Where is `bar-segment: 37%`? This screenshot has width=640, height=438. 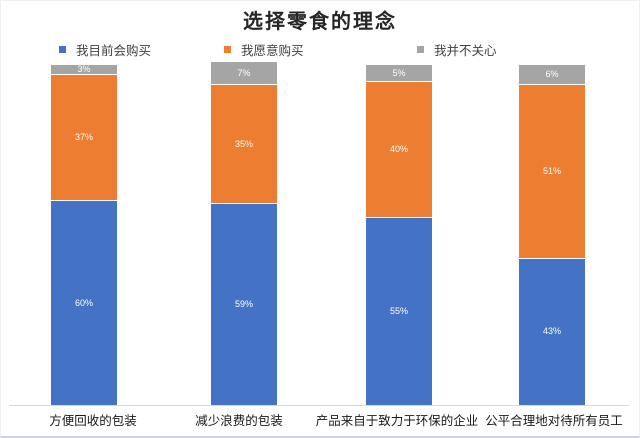
bar-segment: 37% is located at coordinates (84, 138).